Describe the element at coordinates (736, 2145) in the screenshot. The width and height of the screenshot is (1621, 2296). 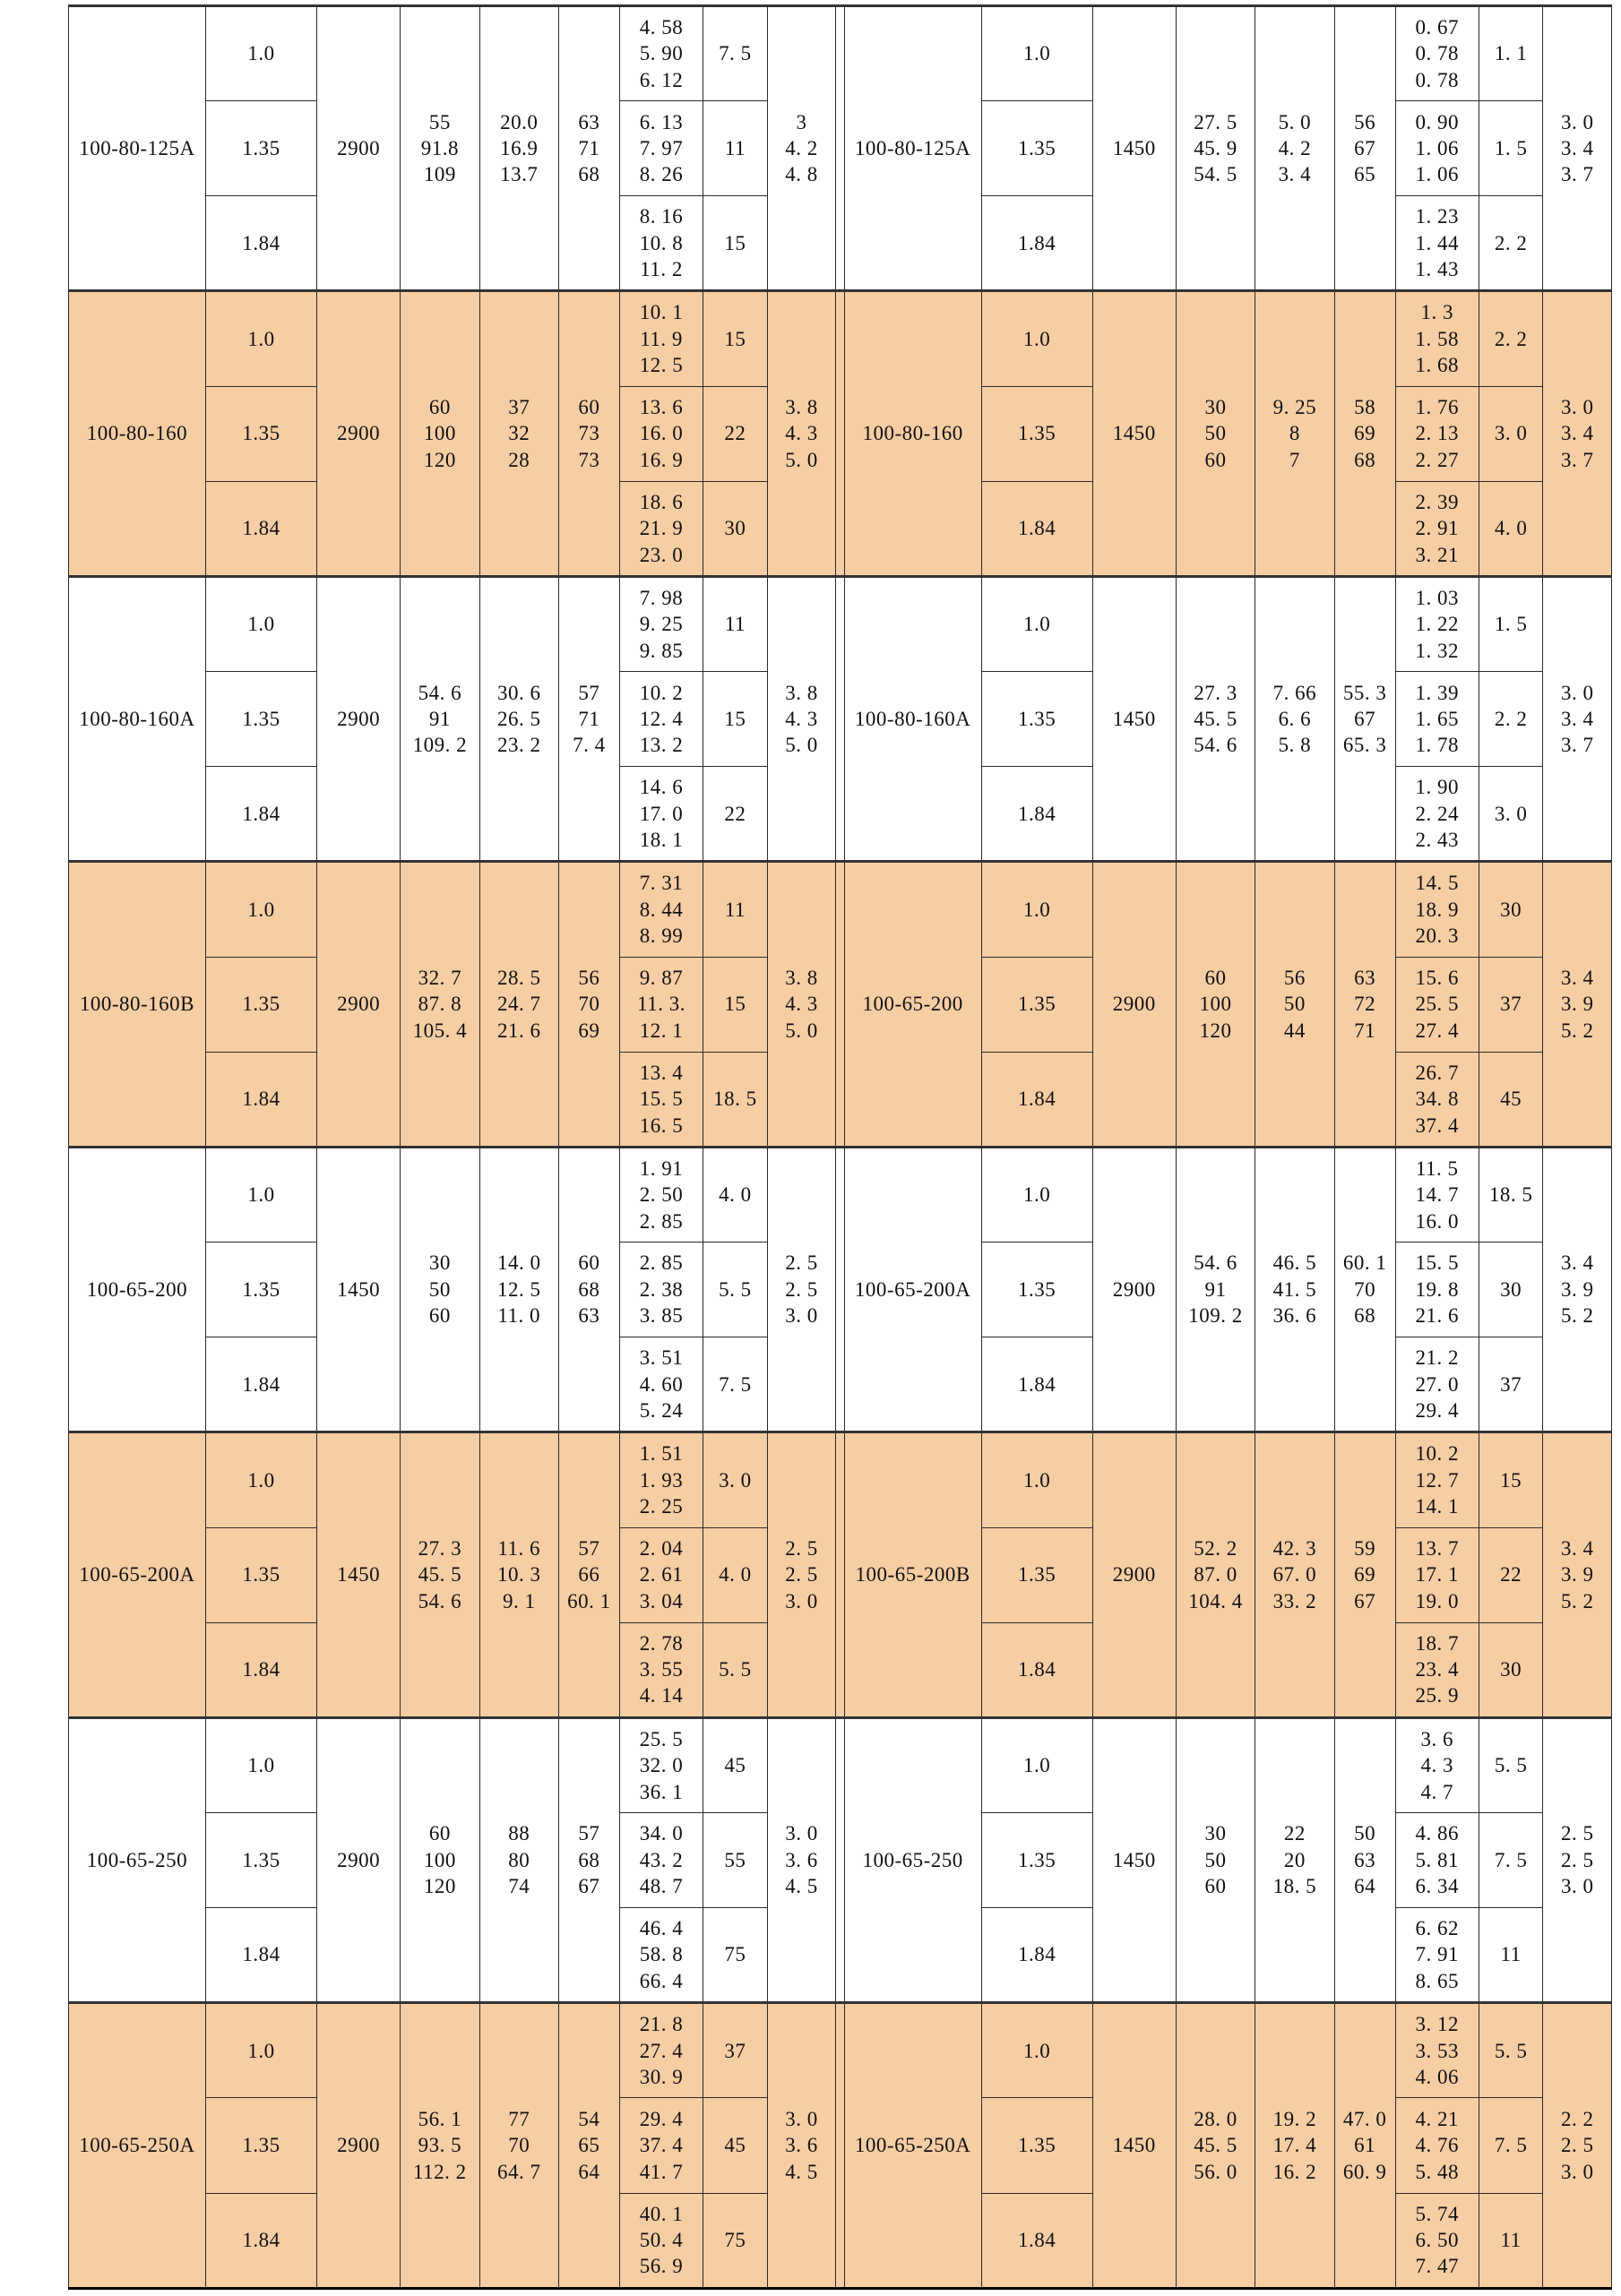
I see `motor-cell-left: 45` at that location.